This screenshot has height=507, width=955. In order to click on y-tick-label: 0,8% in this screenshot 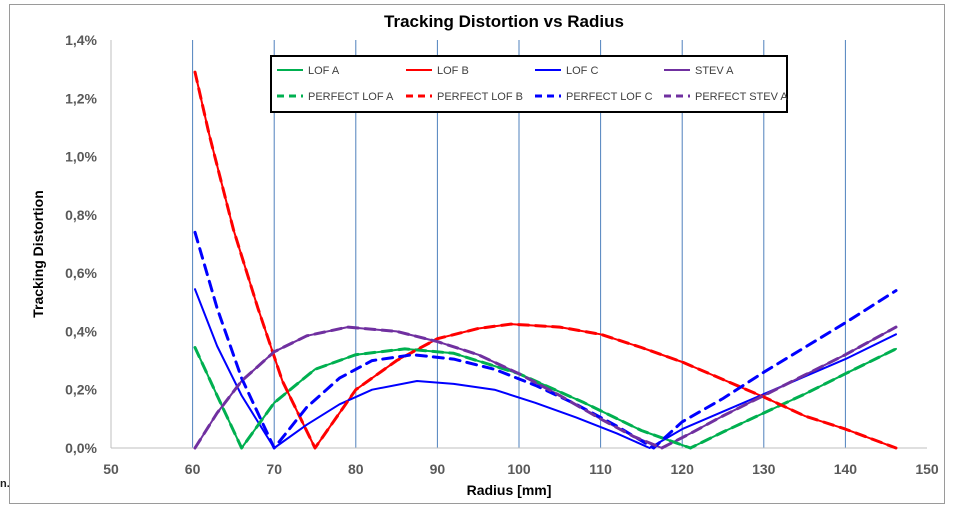, I will do `click(81, 215)`.